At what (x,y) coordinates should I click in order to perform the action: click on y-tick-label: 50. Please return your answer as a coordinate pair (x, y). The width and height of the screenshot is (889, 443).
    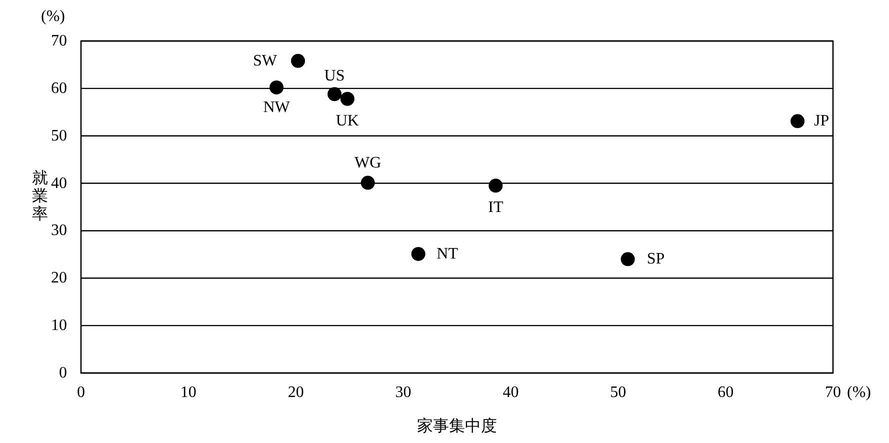
    Looking at the image, I should click on (59, 135).